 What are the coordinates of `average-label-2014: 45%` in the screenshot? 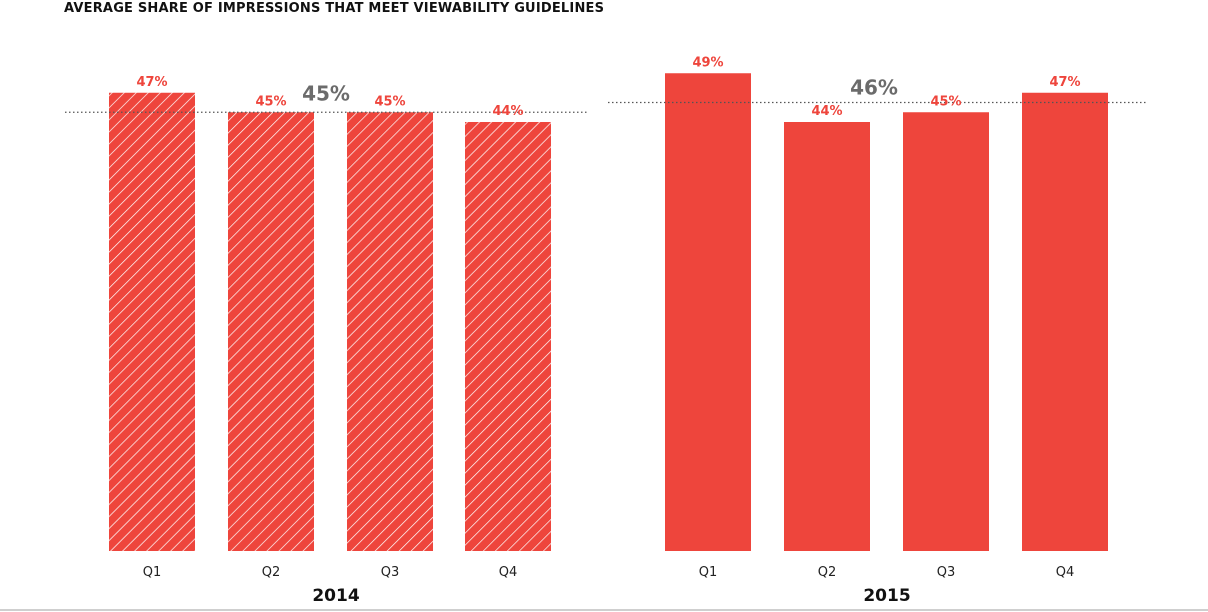 It's located at (326, 93).